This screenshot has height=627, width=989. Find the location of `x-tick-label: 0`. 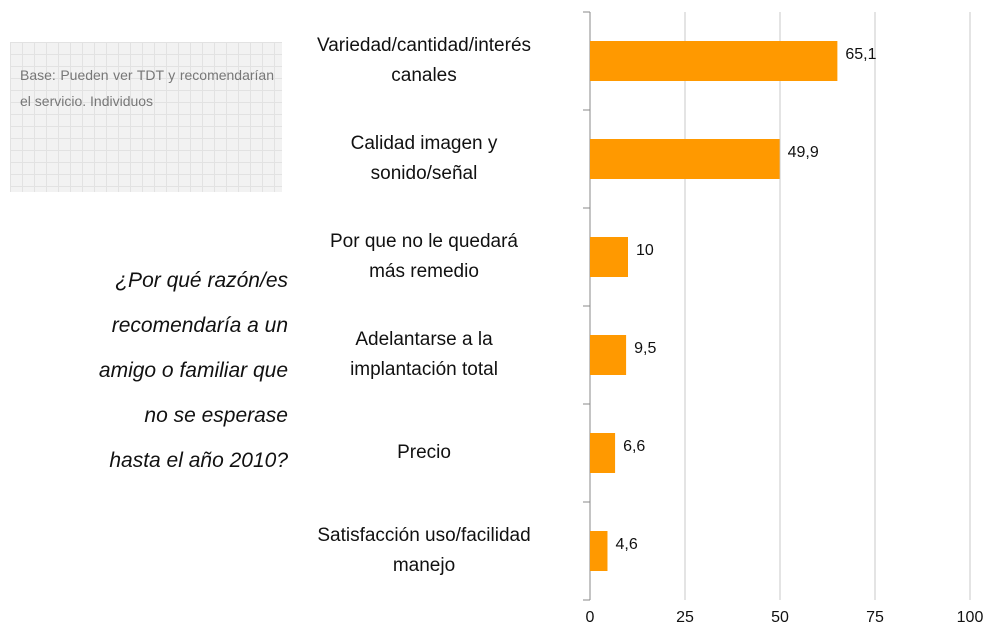

x-tick-label: 0 is located at coordinates (590, 617).